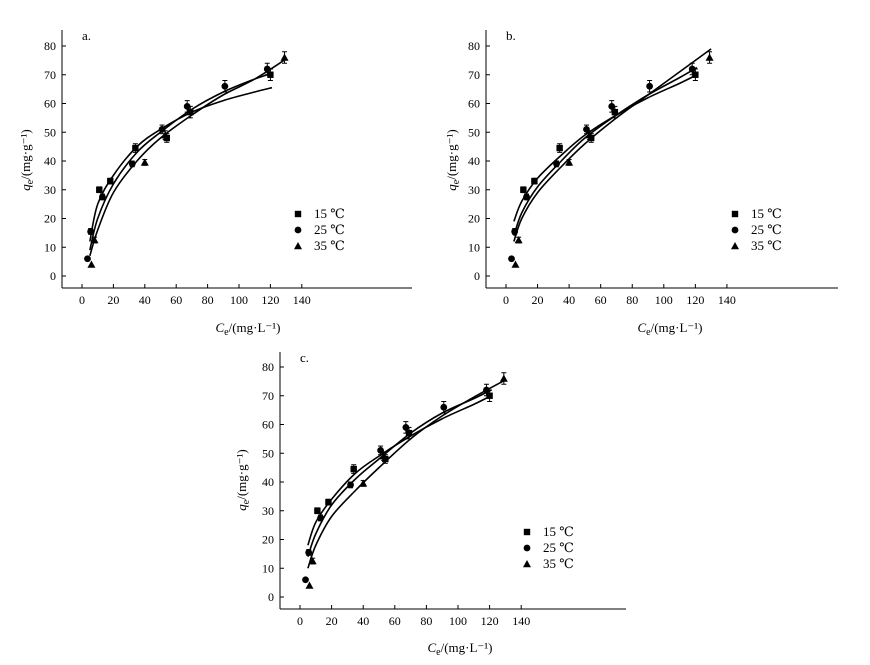 Image resolution: width=870 pixels, height=665 pixels. Describe the element at coordinates (474, 104) in the screenshot. I see `y-tick-label: 60` at that location.